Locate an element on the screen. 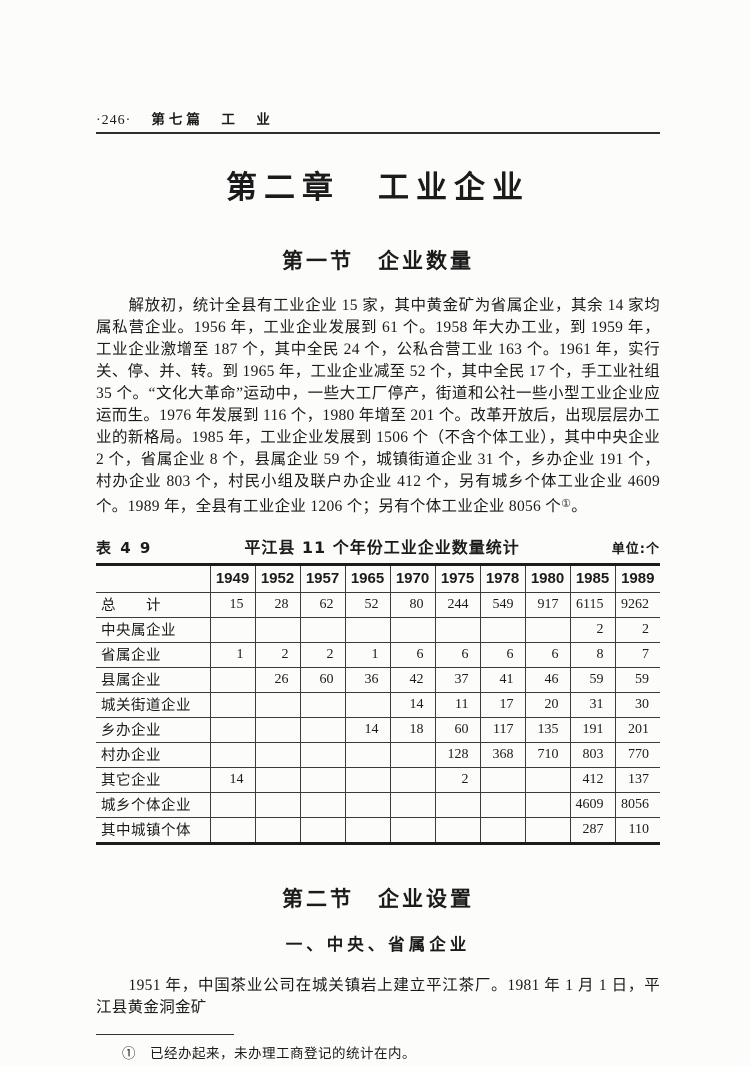 This screenshot has height=1066, width=750. cell-1965: 36 is located at coordinates (367, 679).